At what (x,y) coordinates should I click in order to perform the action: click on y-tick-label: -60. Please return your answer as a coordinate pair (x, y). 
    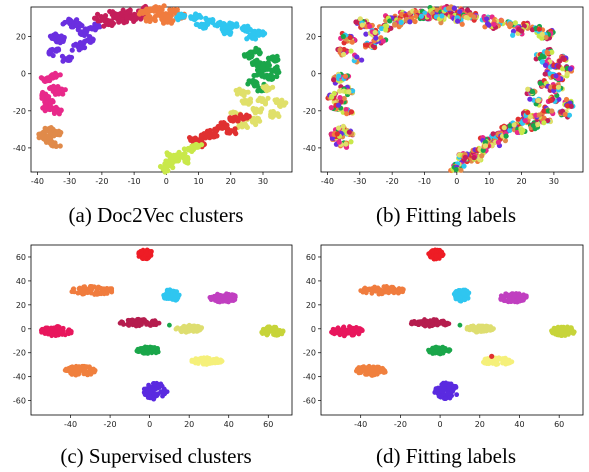
    Looking at the image, I should click on (19, 401).